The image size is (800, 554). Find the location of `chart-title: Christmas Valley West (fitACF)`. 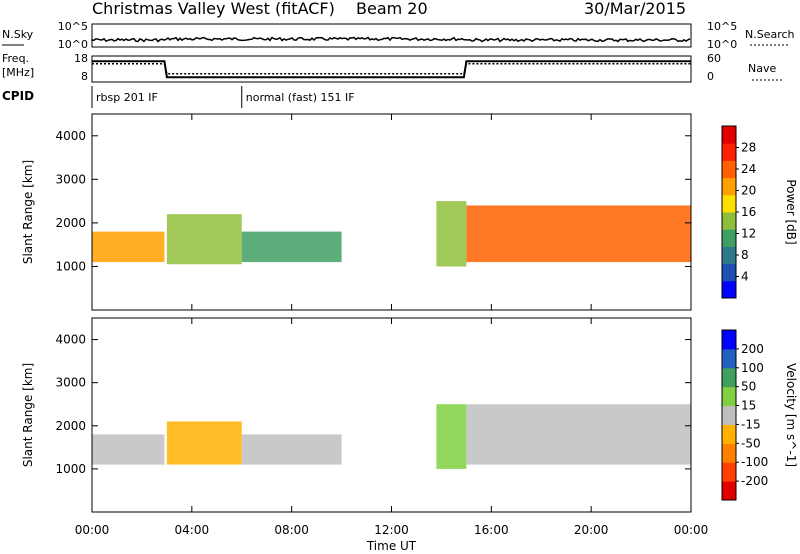

chart-title: Christmas Valley West (fitACF) is located at coordinates (213, 9).